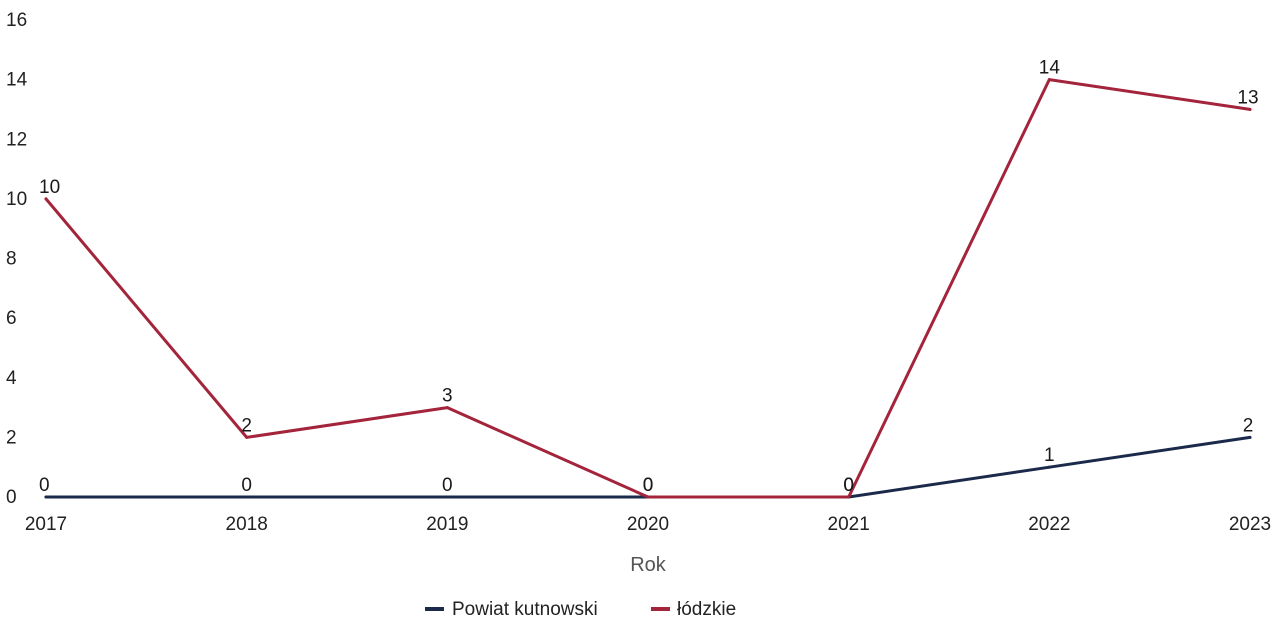 The height and width of the screenshot is (621, 1277). I want to click on x-tick-label: 2020, so click(648, 524).